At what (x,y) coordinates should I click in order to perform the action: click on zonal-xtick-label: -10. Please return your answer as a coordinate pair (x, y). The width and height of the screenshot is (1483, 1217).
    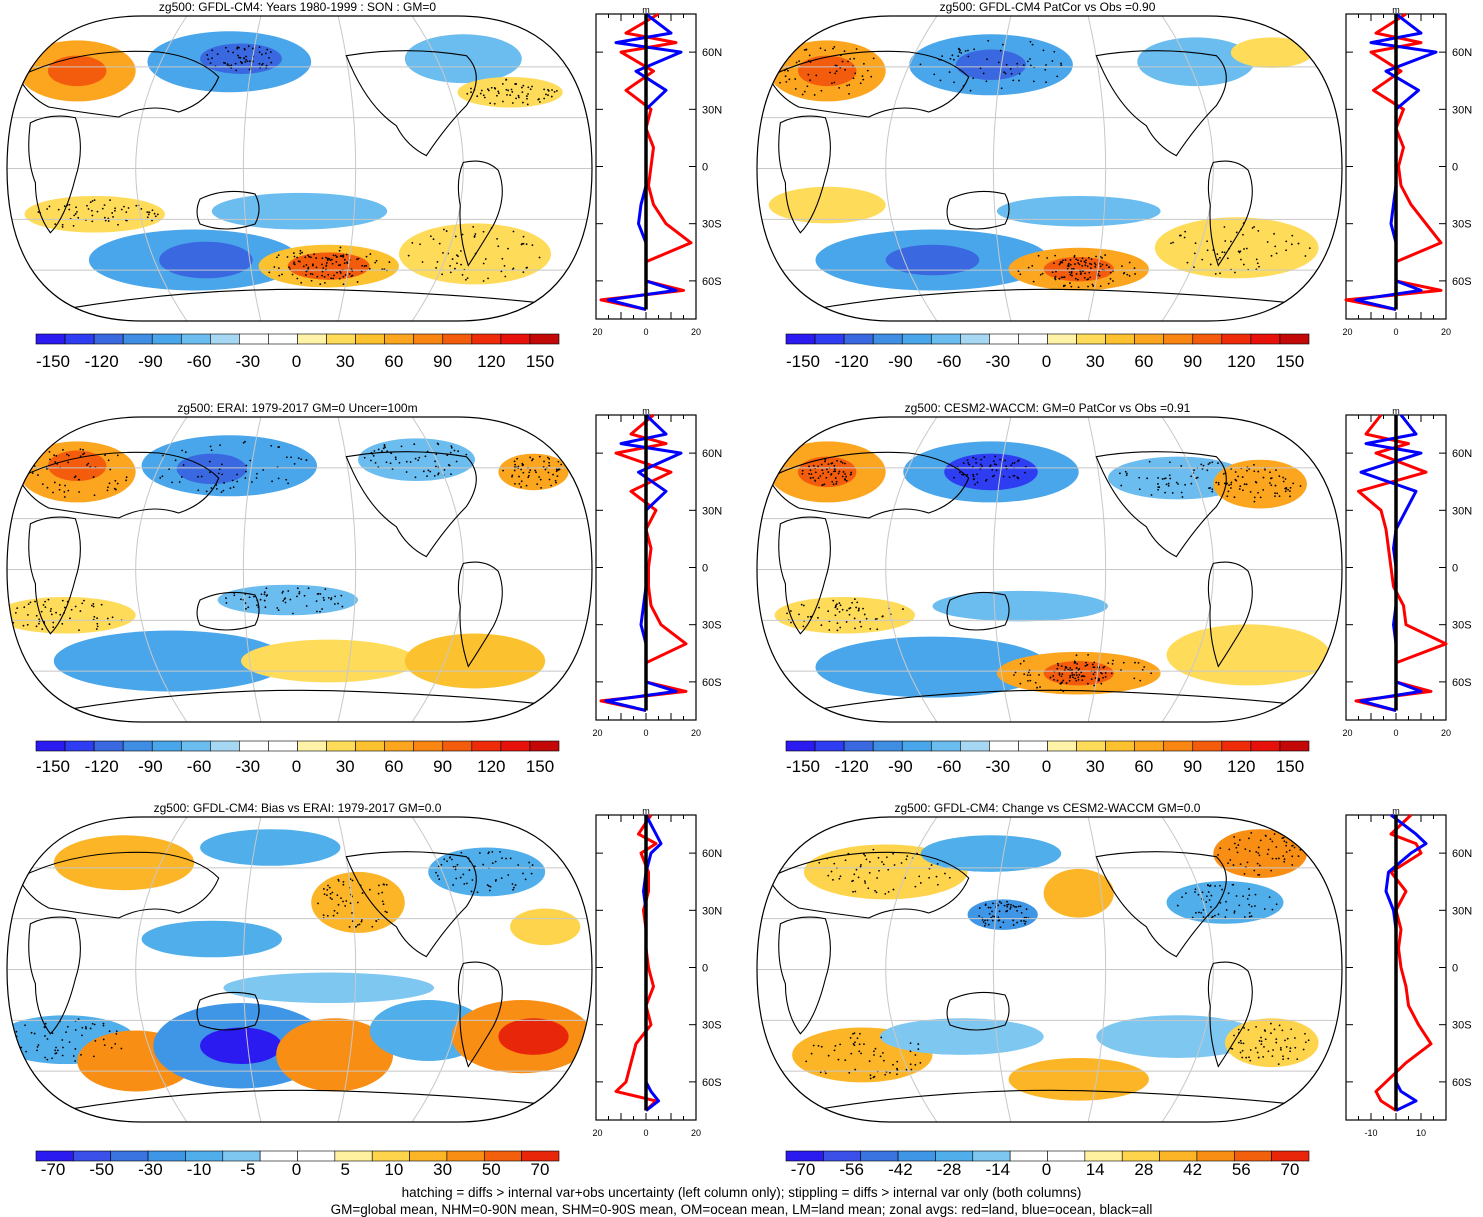
    Looking at the image, I should click on (1370, 1133).